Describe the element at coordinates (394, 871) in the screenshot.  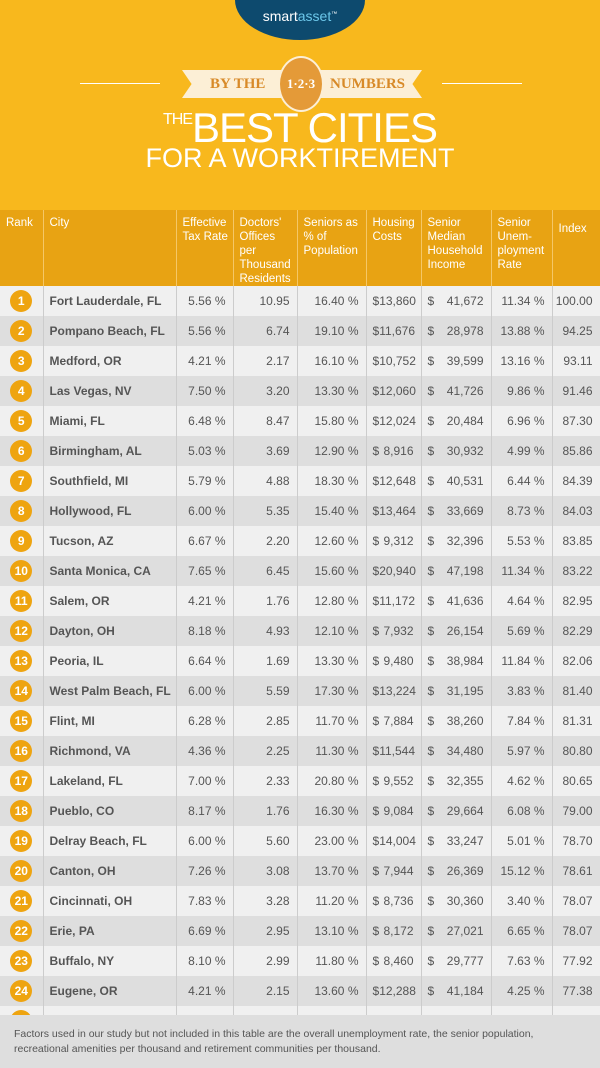
I see `cell-housing-costs: $7,944` at that location.